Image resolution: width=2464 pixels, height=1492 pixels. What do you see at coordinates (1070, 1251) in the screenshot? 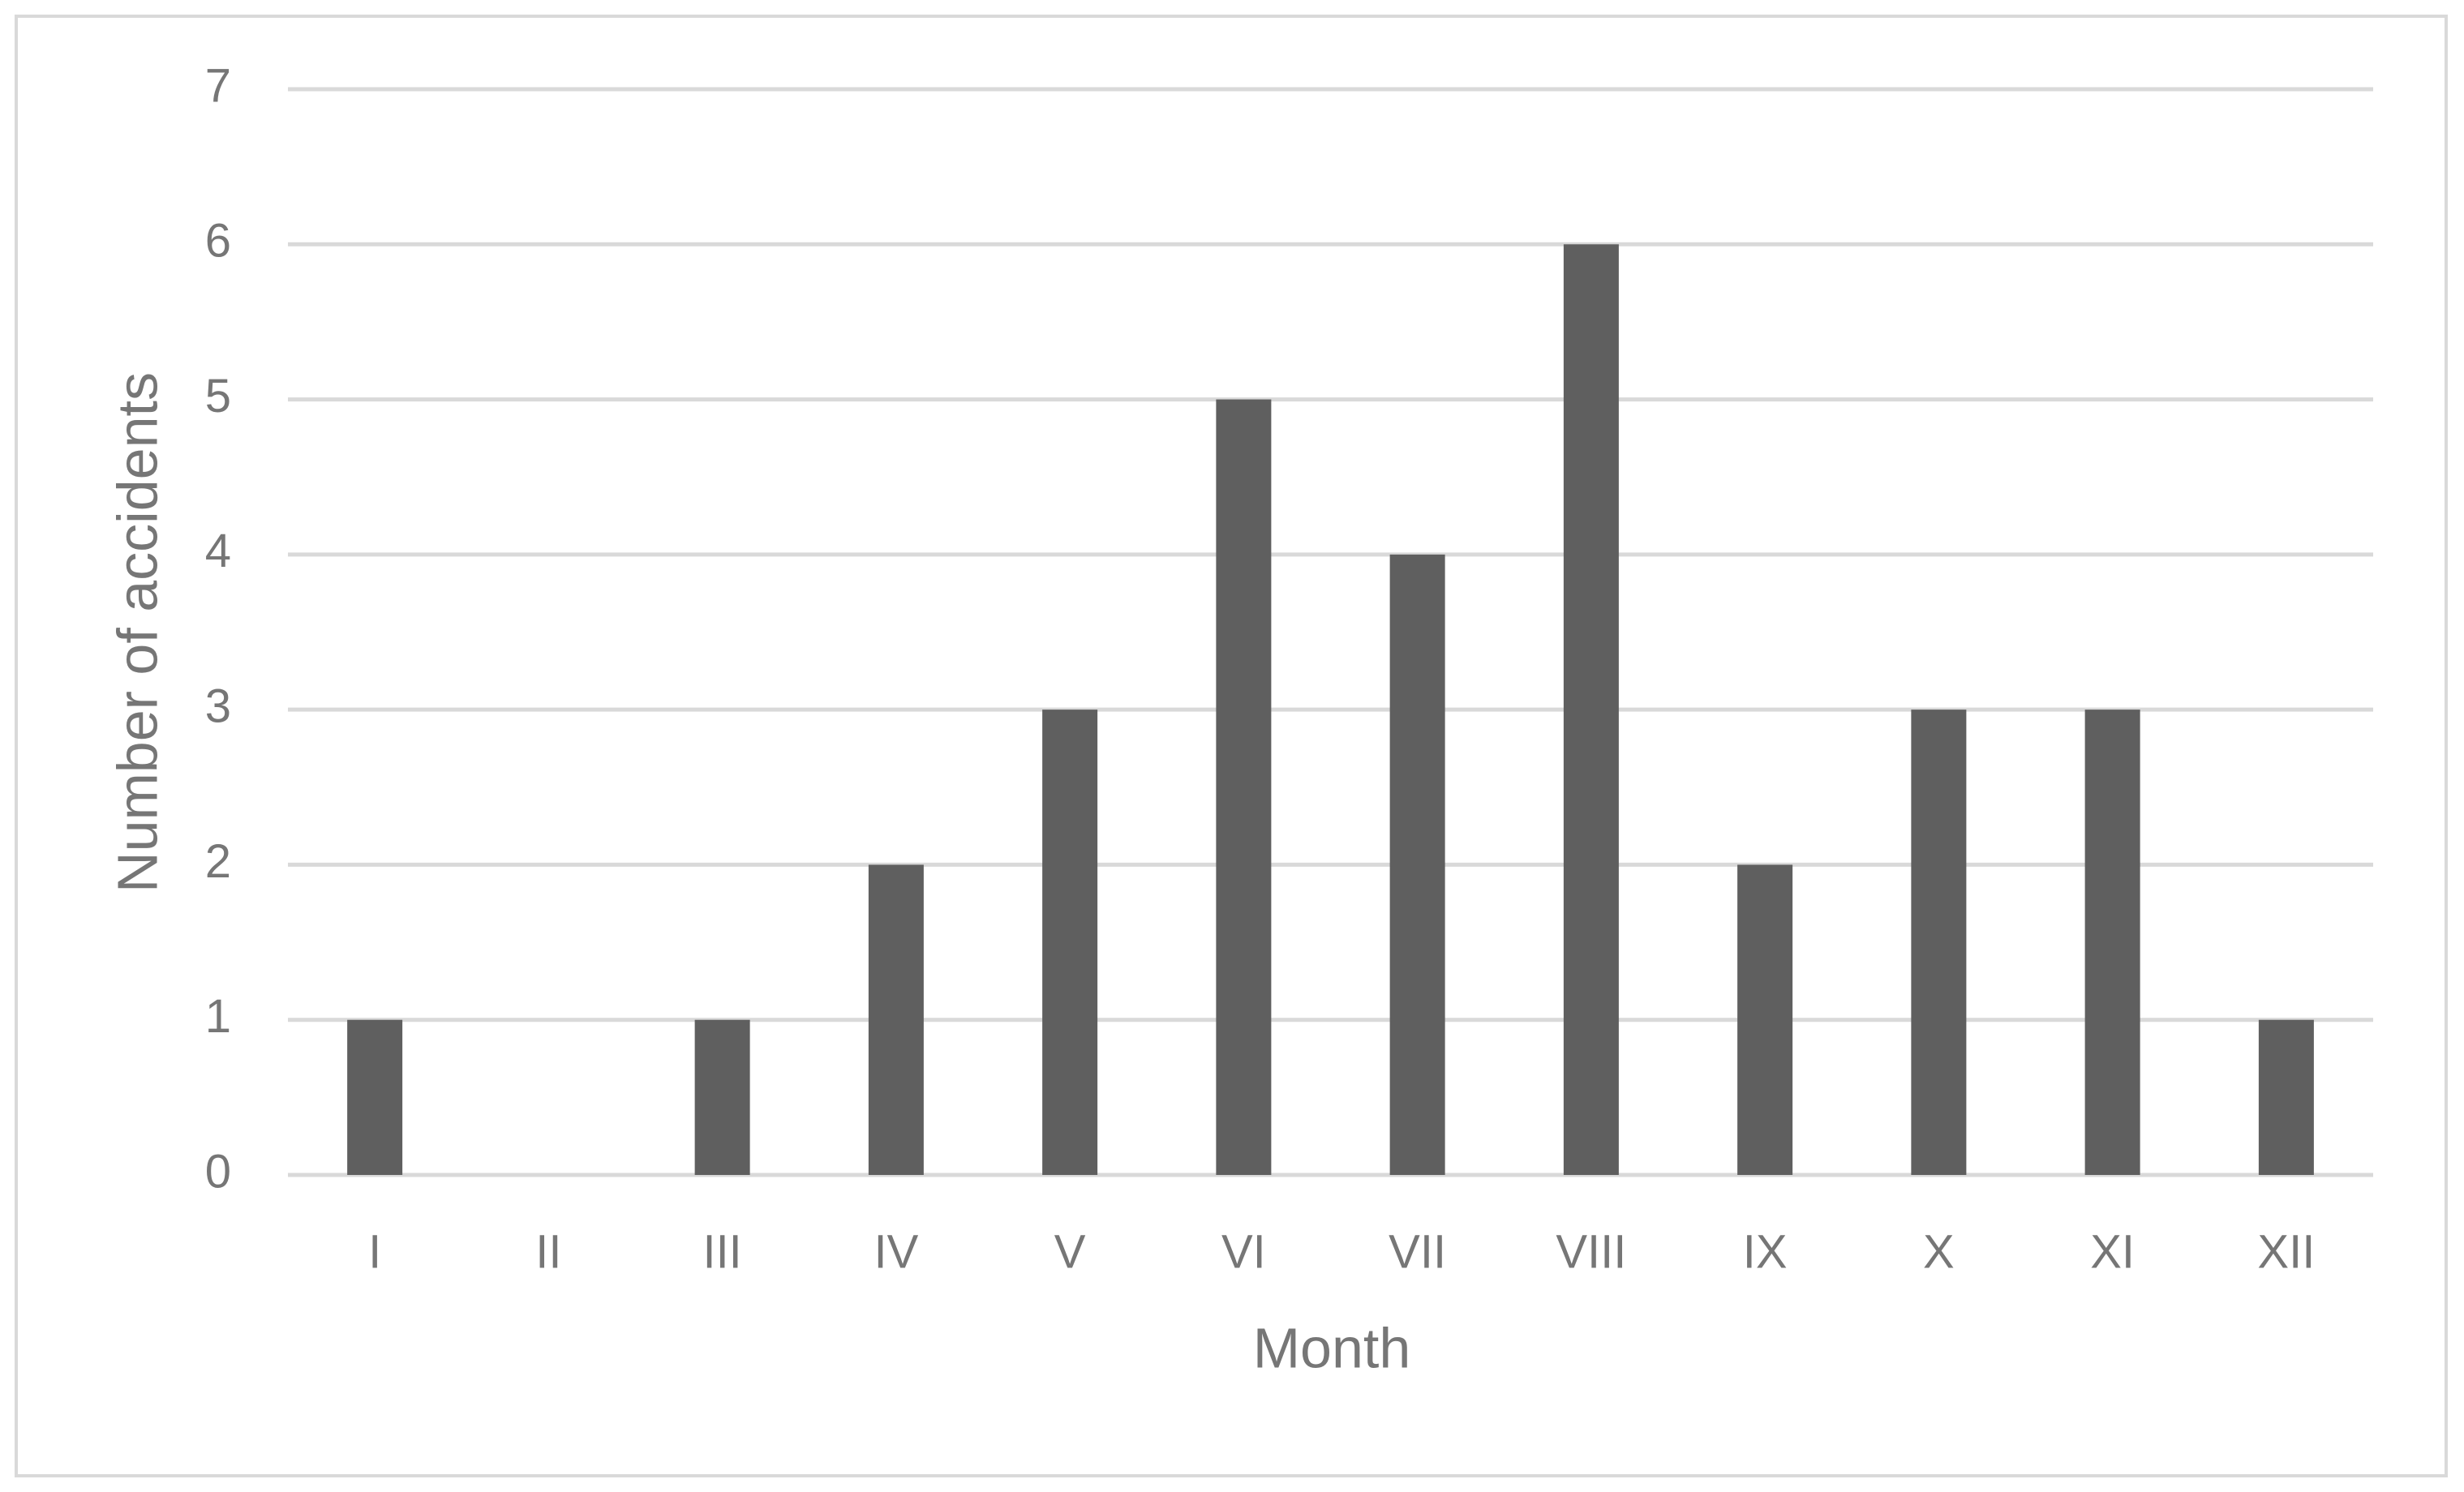
I see `x-tick-label: V` at bounding box center [1070, 1251].